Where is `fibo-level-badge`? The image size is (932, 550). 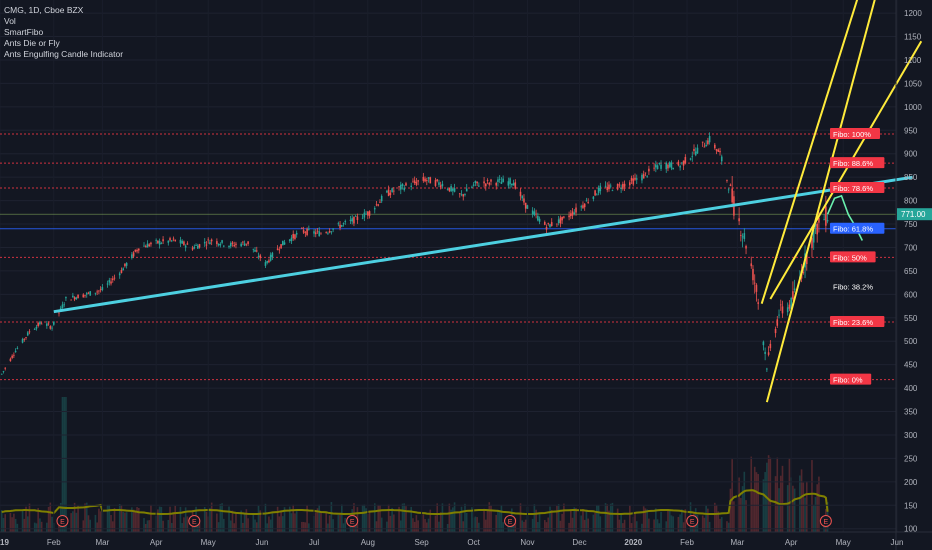
fibo-level-badge is located at coordinates (857, 187).